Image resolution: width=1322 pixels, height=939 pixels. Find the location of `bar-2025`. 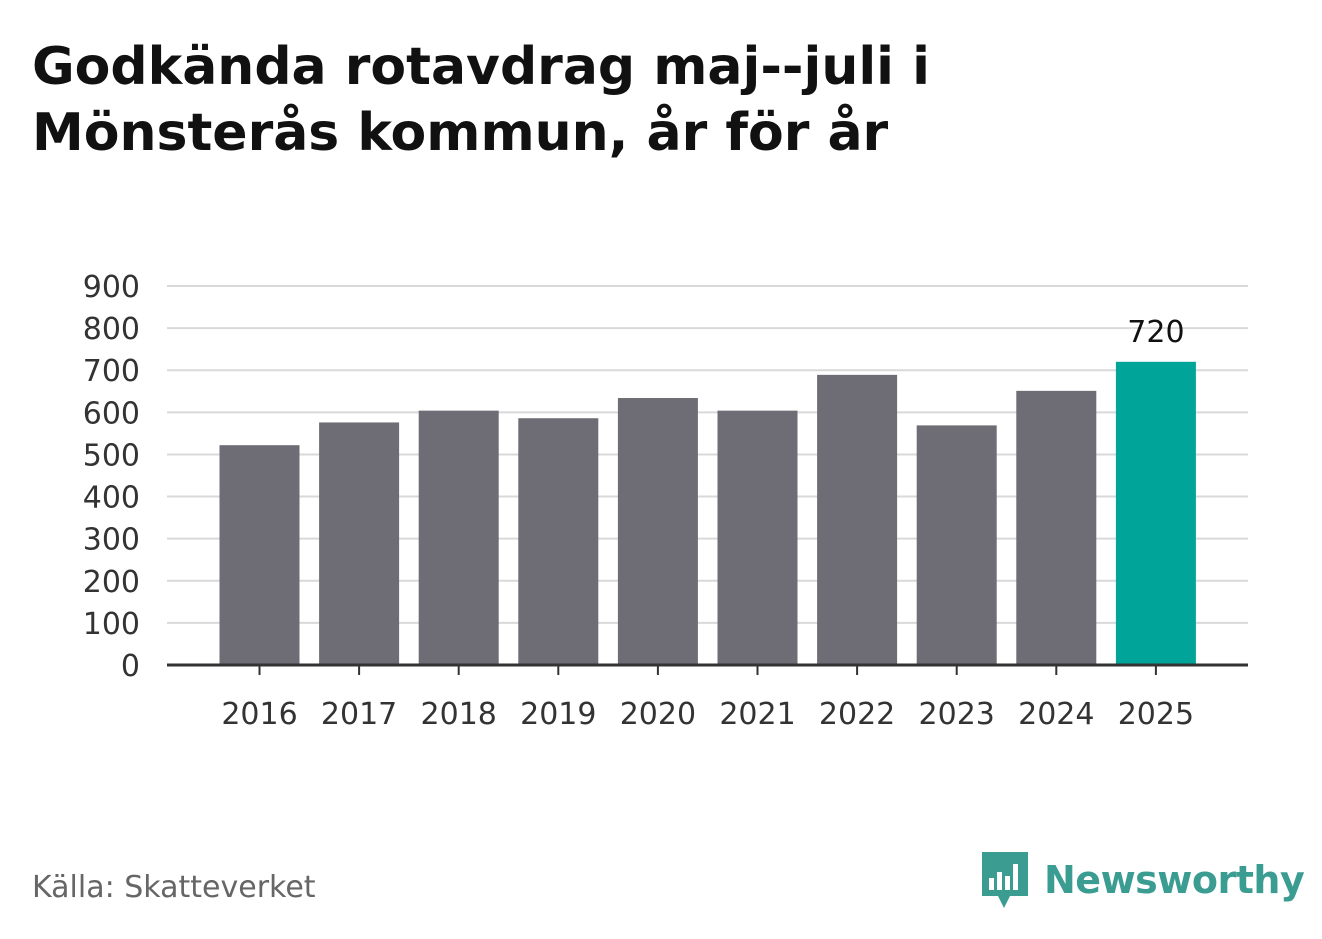

bar-2025 is located at coordinates (1155, 513).